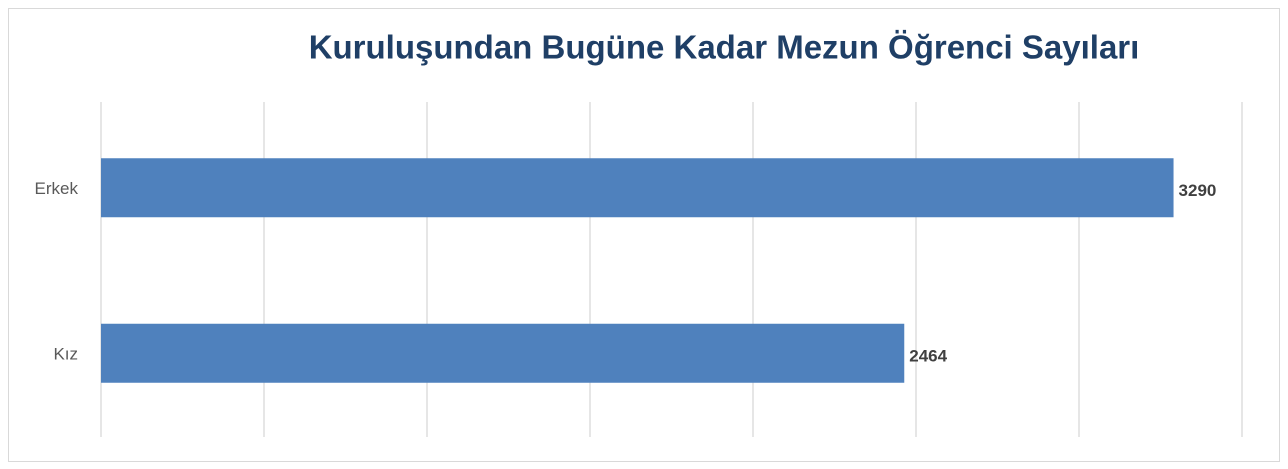 The height and width of the screenshot is (469, 1288). What do you see at coordinates (928, 356) in the screenshot?
I see `value-label: 2464` at bounding box center [928, 356].